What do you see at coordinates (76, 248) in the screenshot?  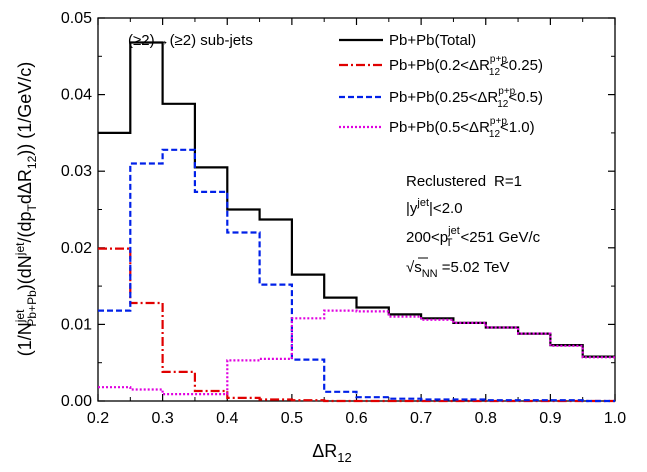 I see `y-tick-label: 0.02` at bounding box center [76, 248].